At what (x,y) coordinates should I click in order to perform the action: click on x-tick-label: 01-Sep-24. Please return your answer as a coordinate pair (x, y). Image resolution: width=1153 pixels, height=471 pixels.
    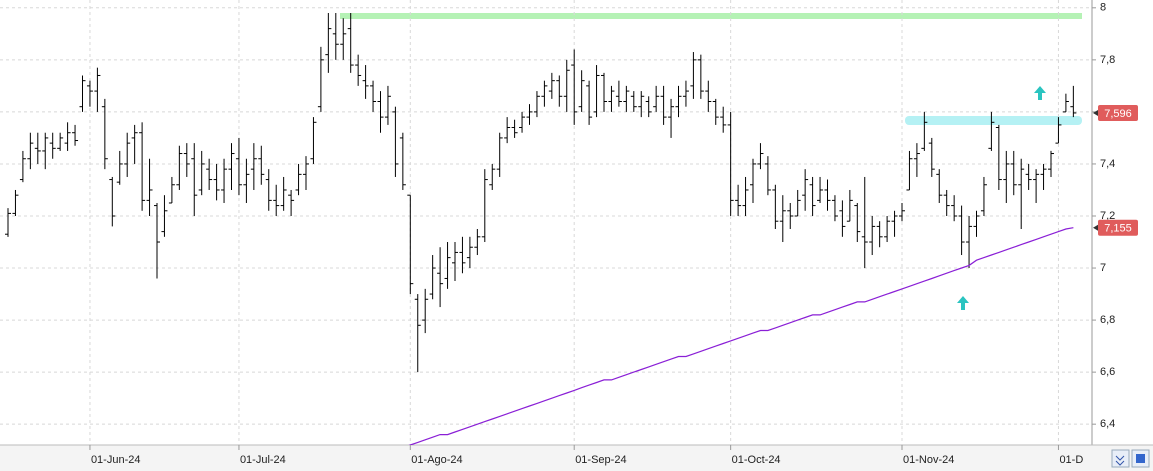
    Looking at the image, I should click on (600, 460).